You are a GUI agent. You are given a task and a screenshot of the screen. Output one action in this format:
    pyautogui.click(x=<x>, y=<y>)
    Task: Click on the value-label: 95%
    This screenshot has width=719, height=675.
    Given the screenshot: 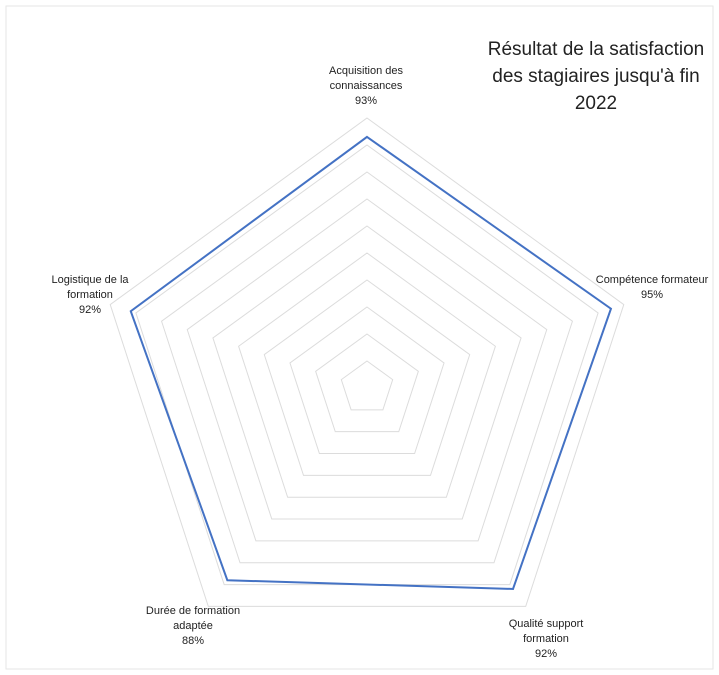 What is the action you would take?
    pyautogui.click(x=652, y=295)
    